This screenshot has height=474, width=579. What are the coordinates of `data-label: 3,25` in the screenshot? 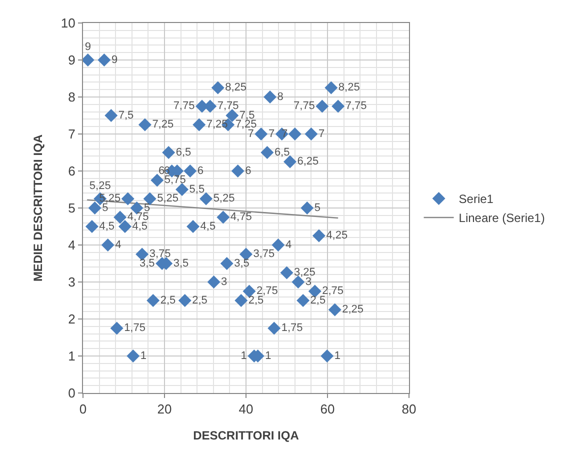 It's located at (305, 272).